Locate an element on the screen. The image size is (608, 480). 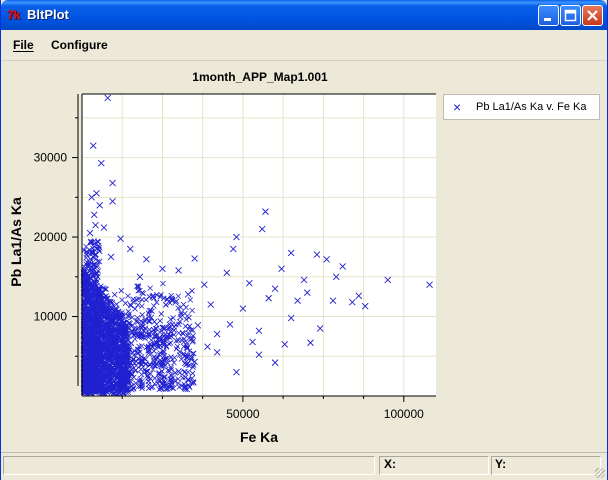
resize-grip-icon is located at coordinates (600, 473).